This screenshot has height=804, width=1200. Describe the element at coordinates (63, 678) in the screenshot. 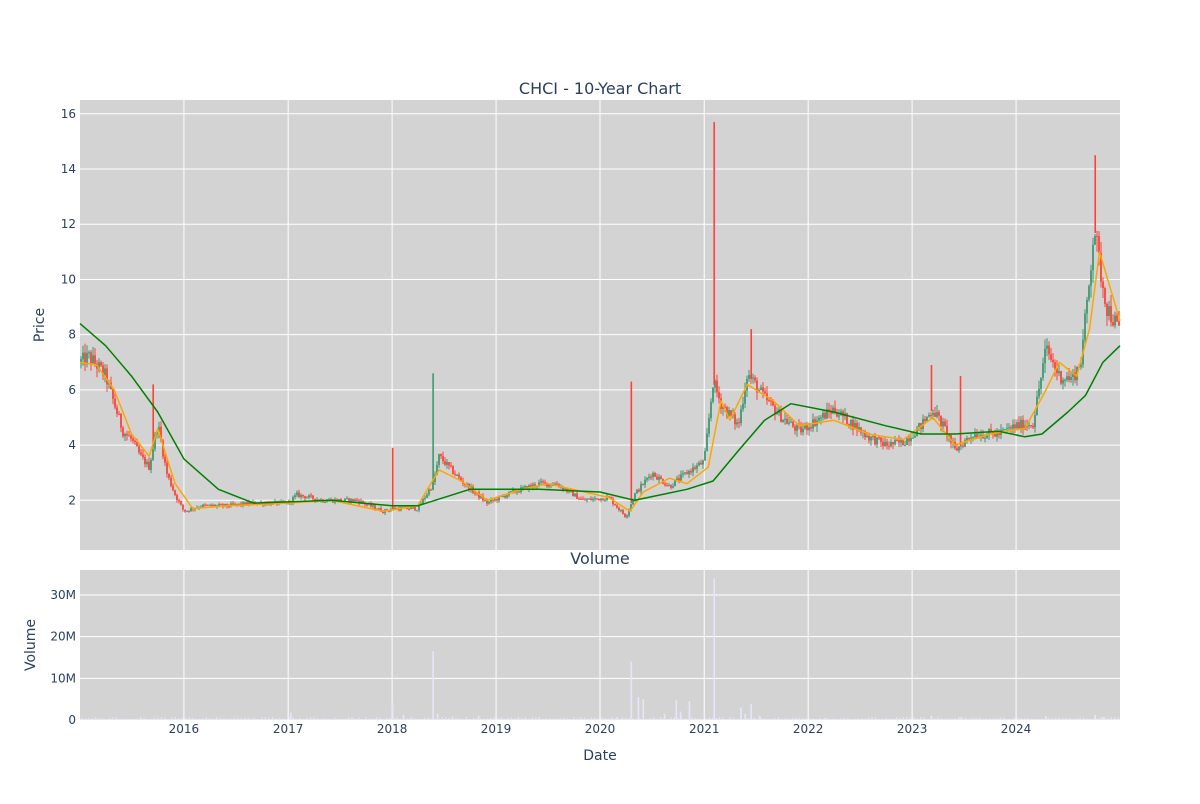

I see `volume-y-tick-label: 10M` at that location.